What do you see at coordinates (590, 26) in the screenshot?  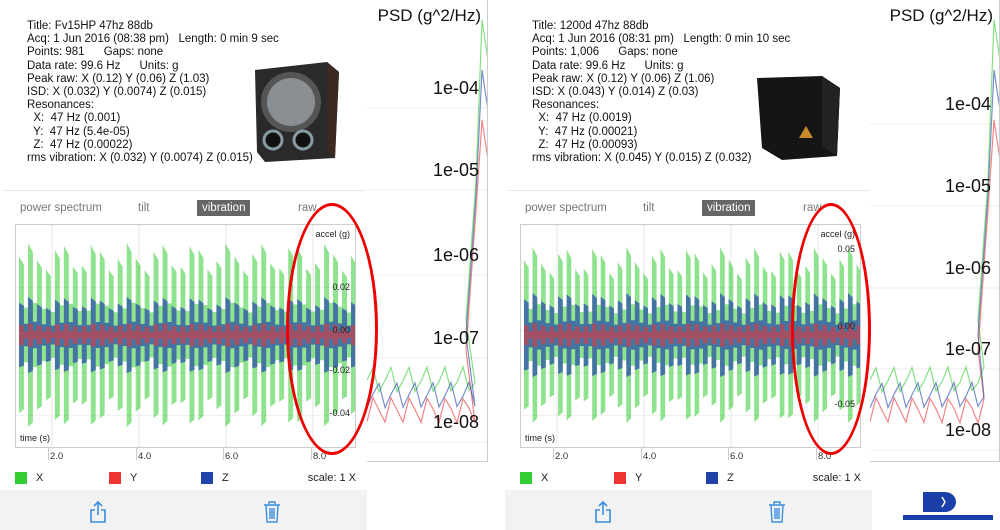 I see `info-line: Title: 1200d 47hz 88db` at bounding box center [590, 26].